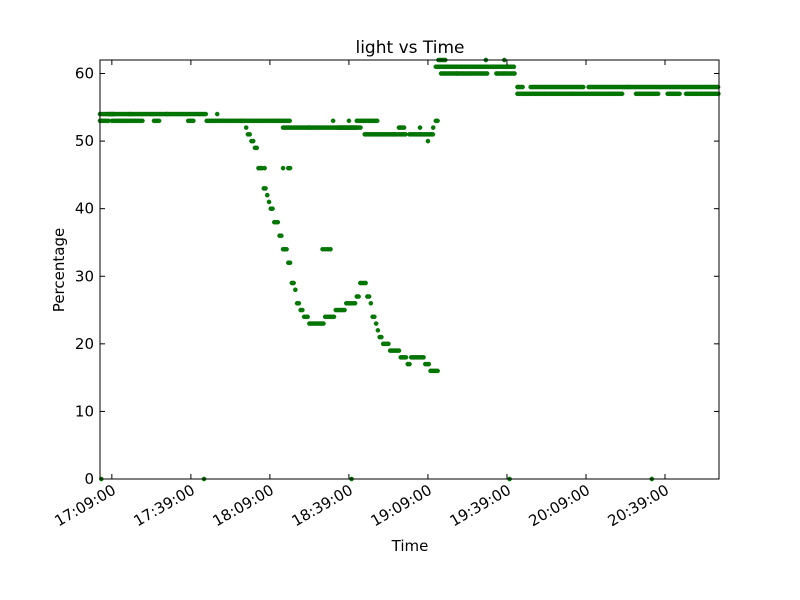 This screenshot has height=600, width=800. What do you see at coordinates (401, 505) in the screenshot?
I see `x-tick-label: 19:09:00` at bounding box center [401, 505].